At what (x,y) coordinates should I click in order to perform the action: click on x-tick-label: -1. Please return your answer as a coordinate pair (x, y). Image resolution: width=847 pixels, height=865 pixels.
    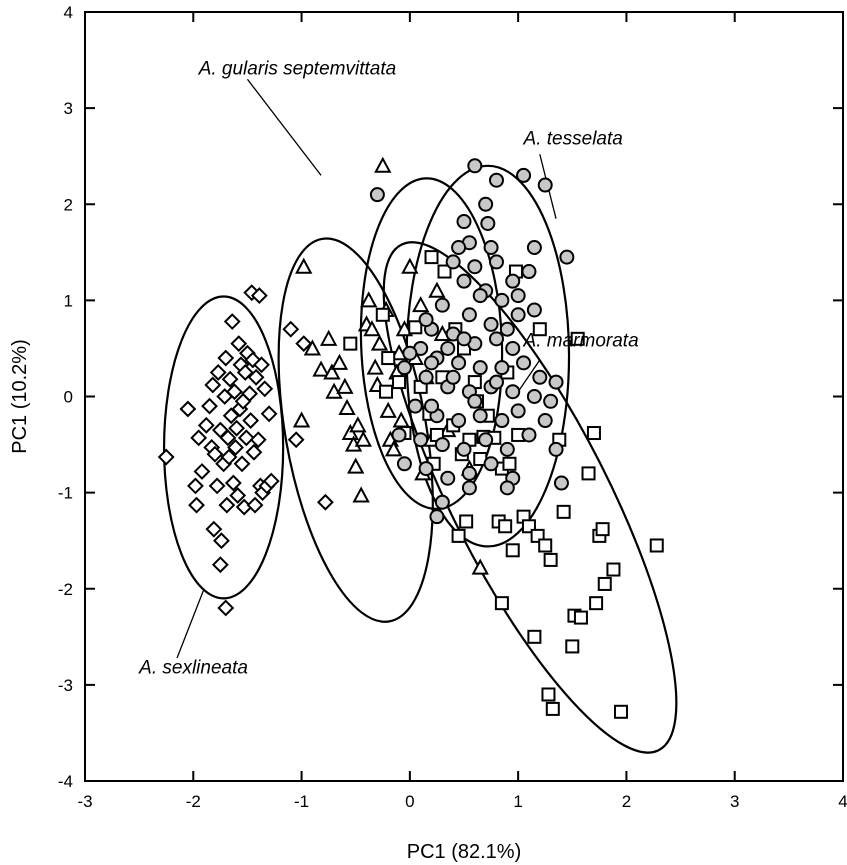
    Looking at the image, I should click on (301, 801).